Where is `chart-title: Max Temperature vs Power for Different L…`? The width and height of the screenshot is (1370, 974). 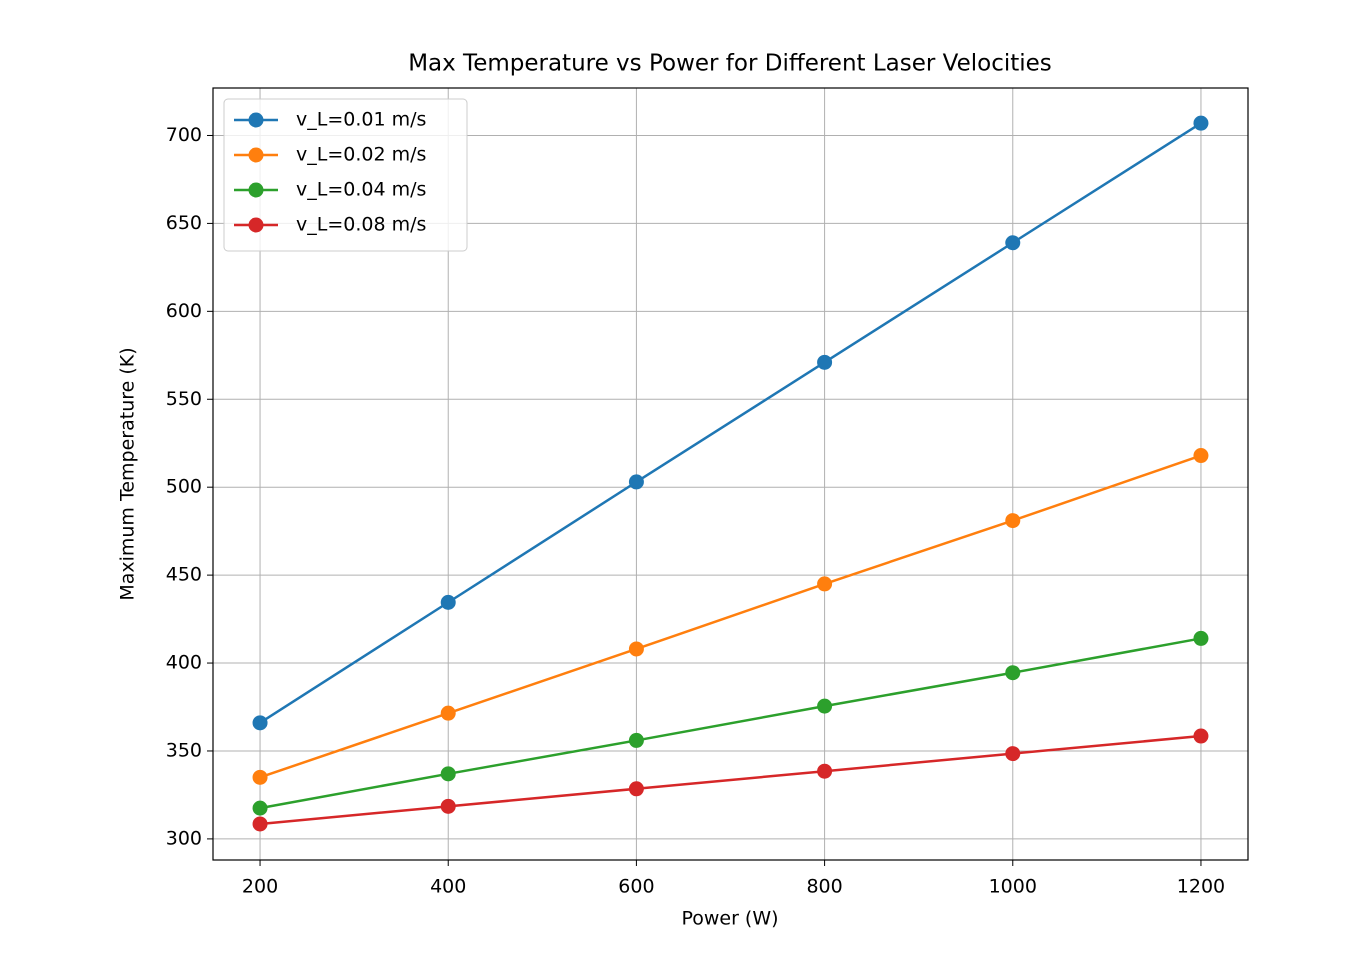
chart-title: Max Temperature vs Power for Different L… is located at coordinates (730, 64).